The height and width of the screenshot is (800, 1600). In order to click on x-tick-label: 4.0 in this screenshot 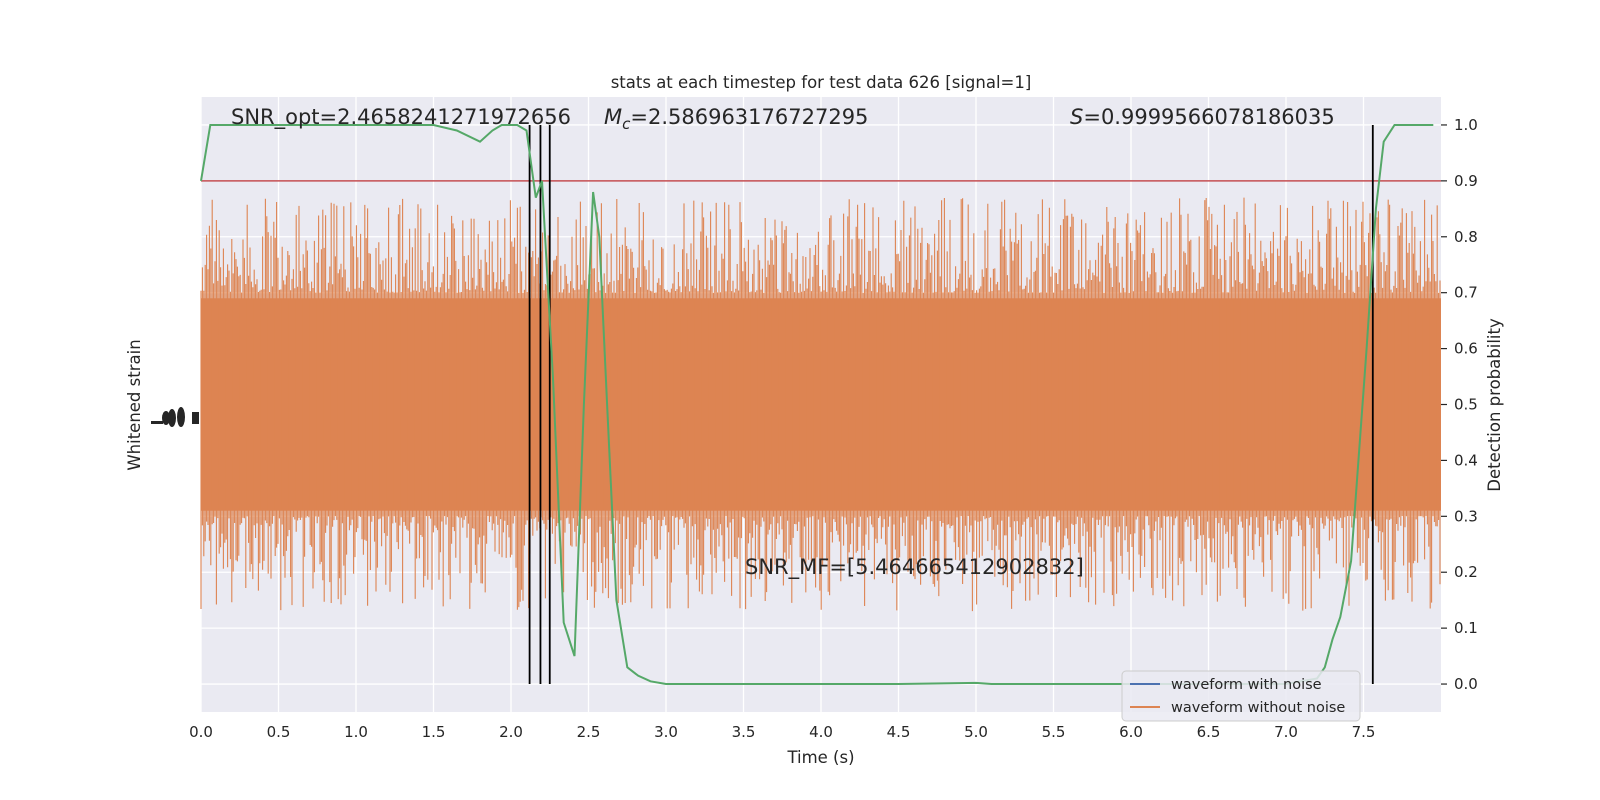, I will do `click(821, 732)`.